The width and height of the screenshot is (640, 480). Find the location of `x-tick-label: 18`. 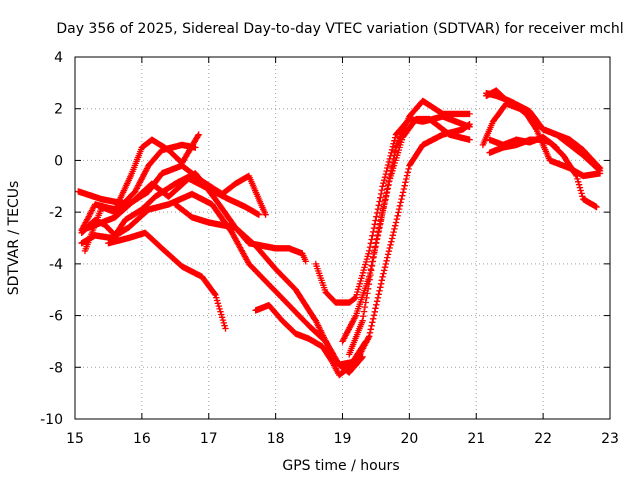

x-tick-label: 18 is located at coordinates (276, 439).